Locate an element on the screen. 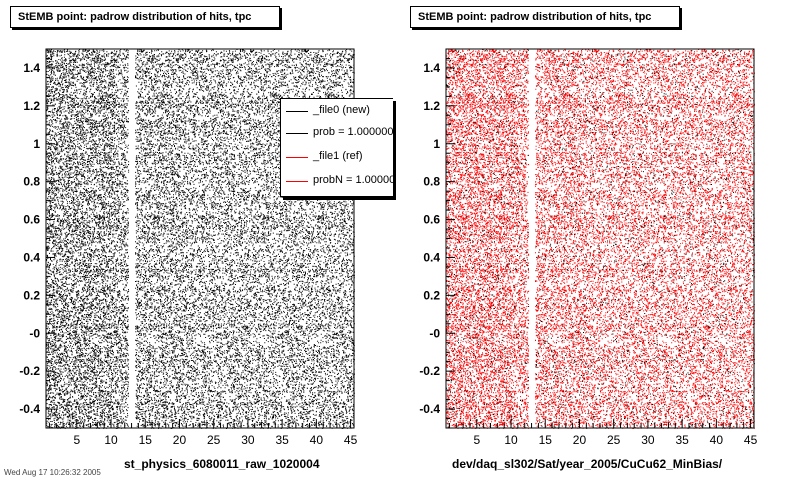  x-axis-label-left: st_physics_6080011_raw_1020004 is located at coordinates (222, 464).